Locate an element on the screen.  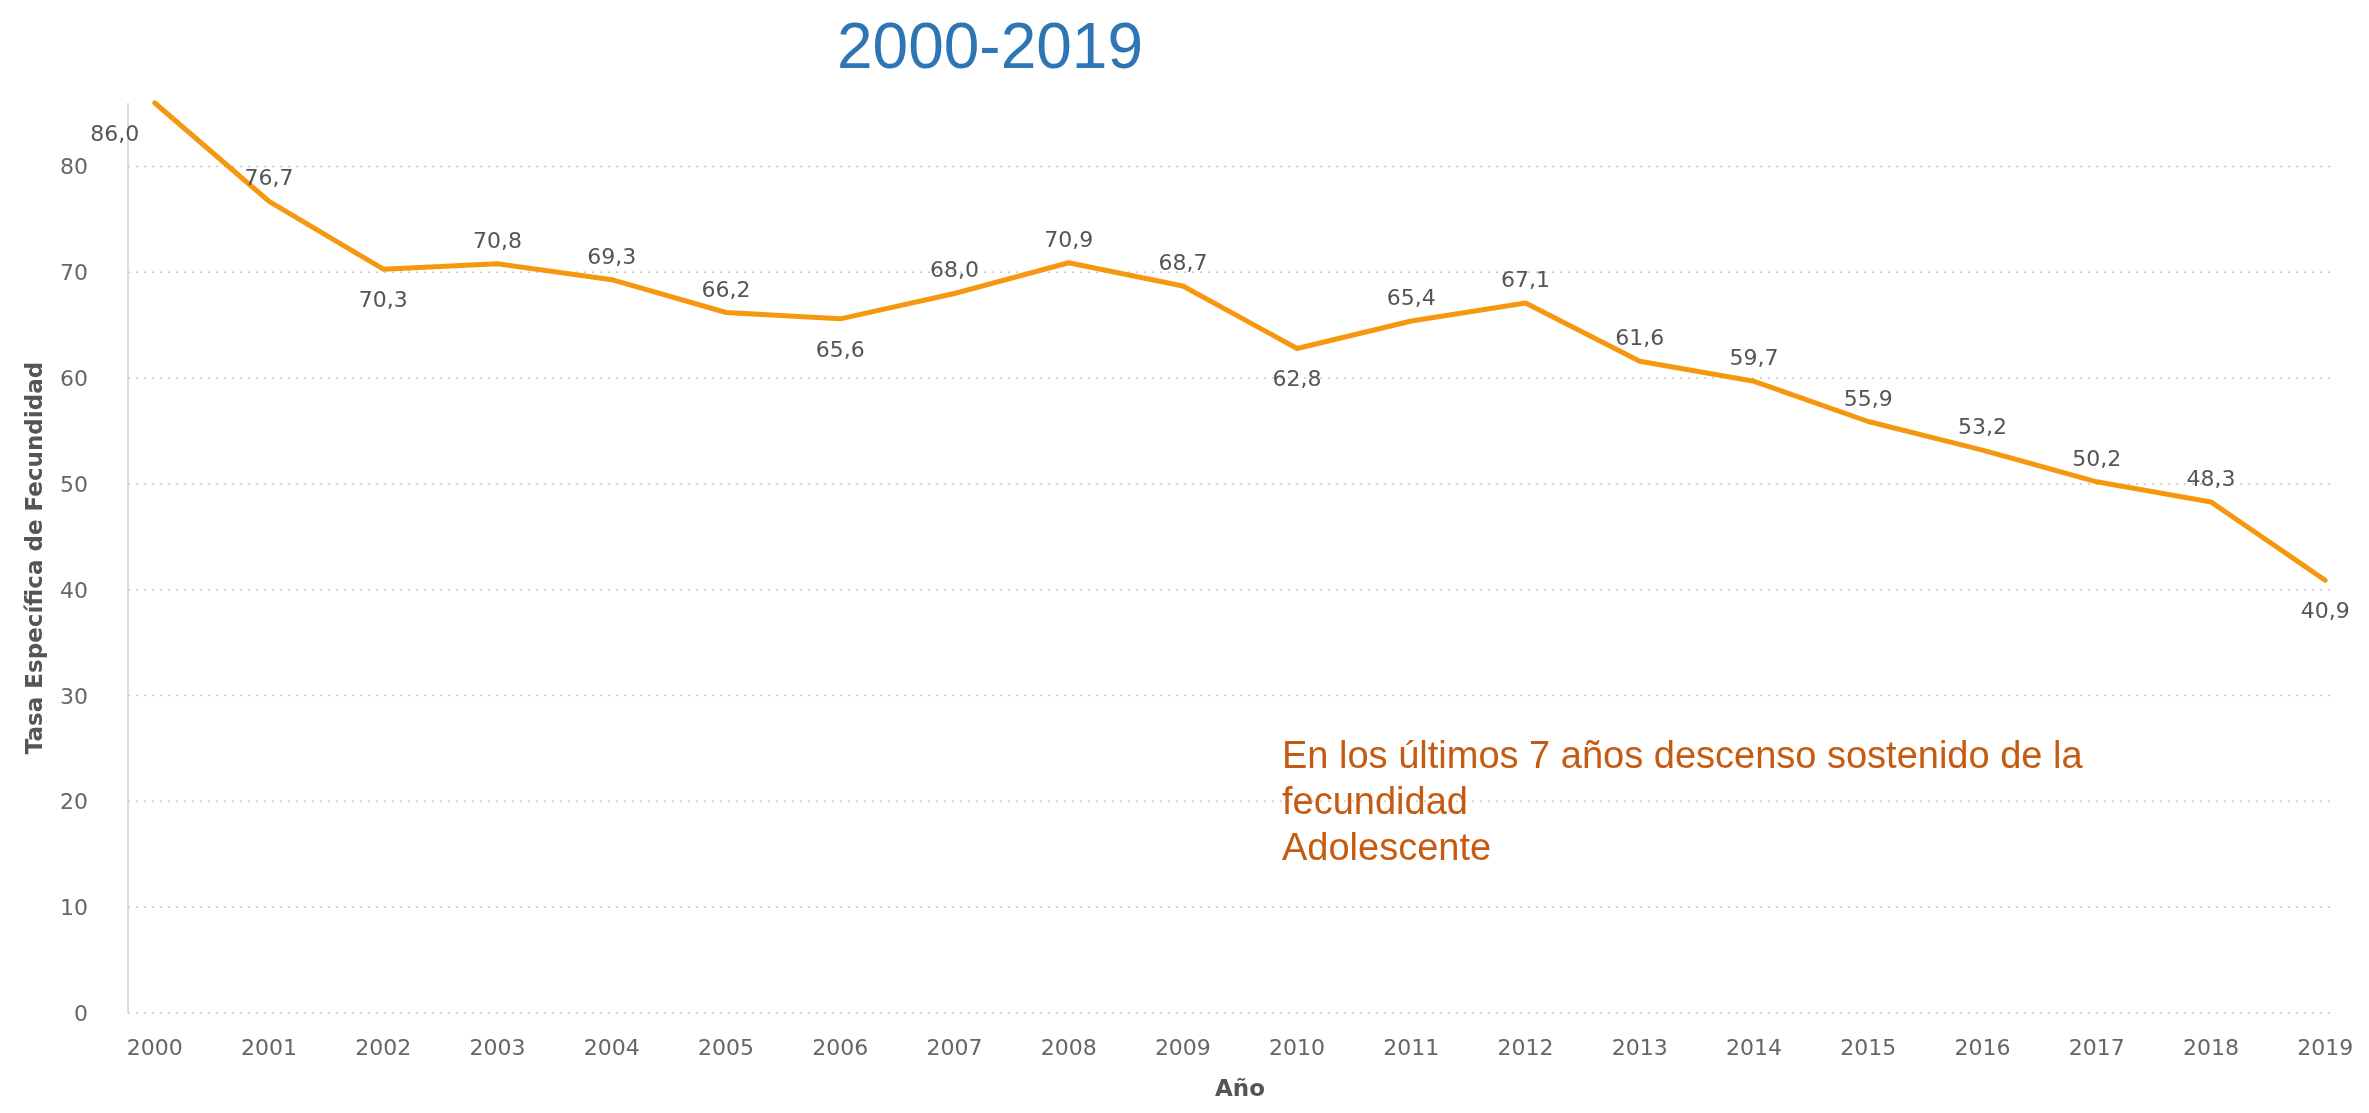
x-tick-label: 2014 is located at coordinates (1754, 1047).